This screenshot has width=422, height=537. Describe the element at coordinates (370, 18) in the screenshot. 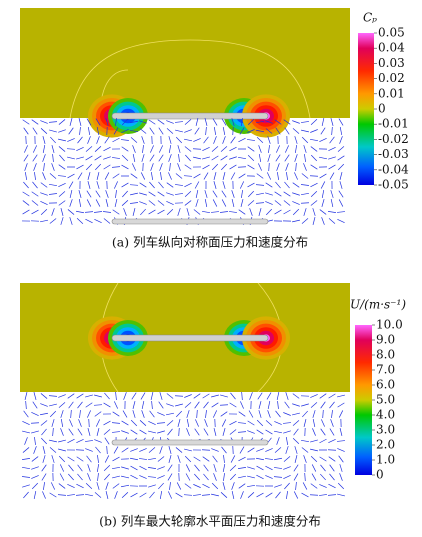

I see `colorbar-label: Cₚ` at that location.